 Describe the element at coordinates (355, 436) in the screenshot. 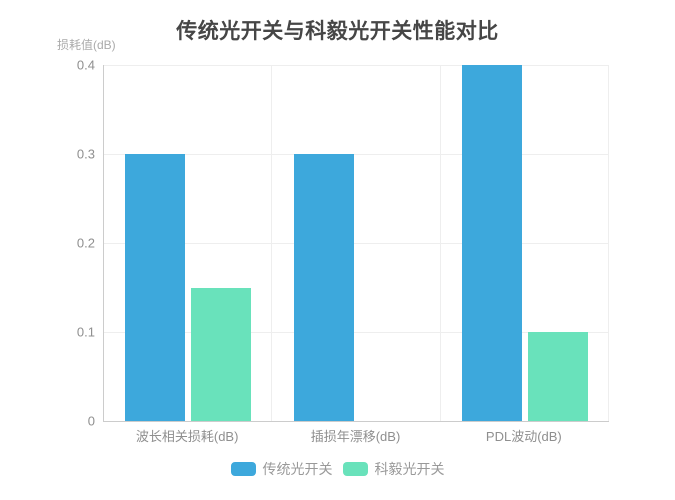

I see `x-category-label: 插损年漂移(dB)` at that location.